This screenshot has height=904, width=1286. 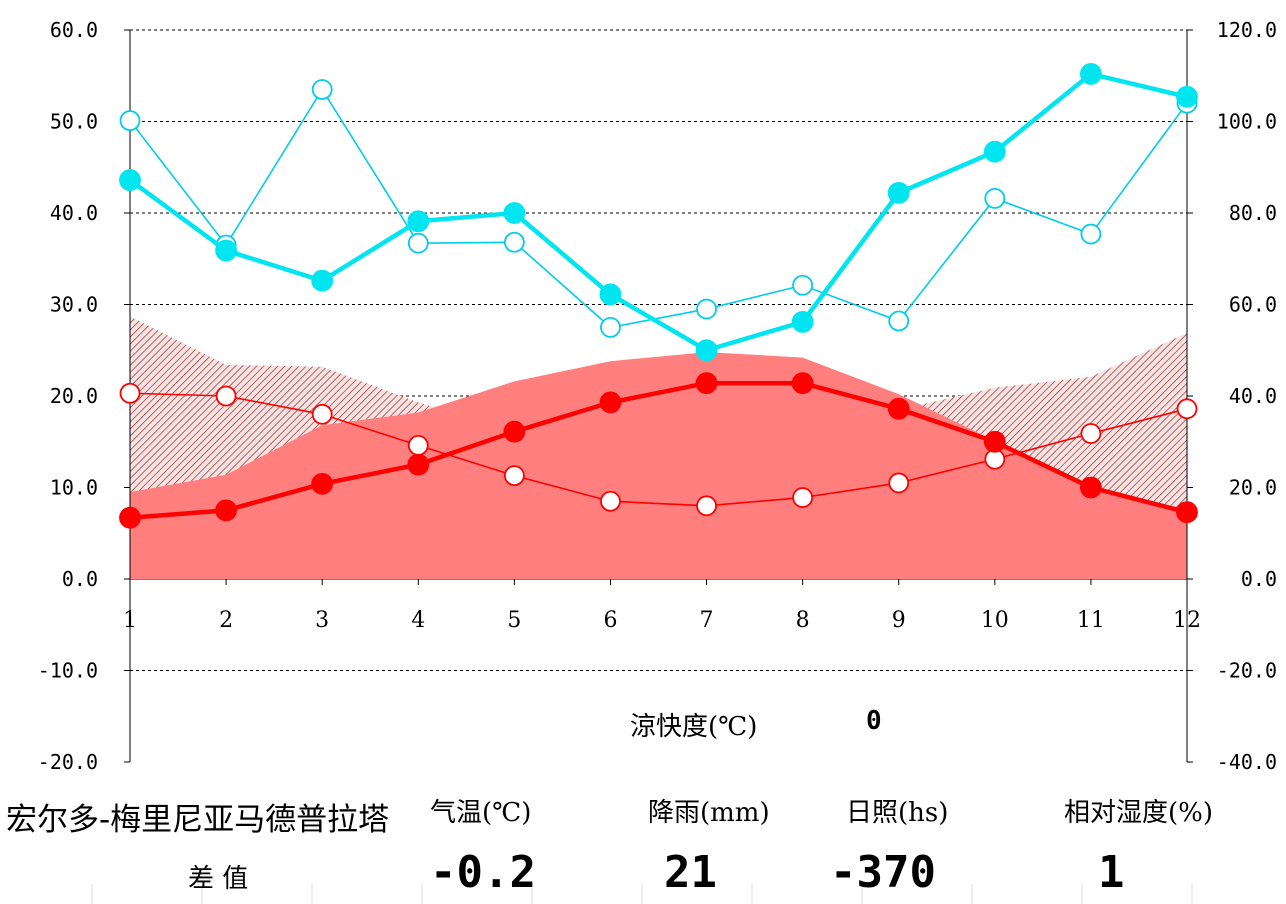 What do you see at coordinates (198, 820) in the screenshot?
I see `station-name: 宏尔多-梅里尼亚马德普拉塔` at bounding box center [198, 820].